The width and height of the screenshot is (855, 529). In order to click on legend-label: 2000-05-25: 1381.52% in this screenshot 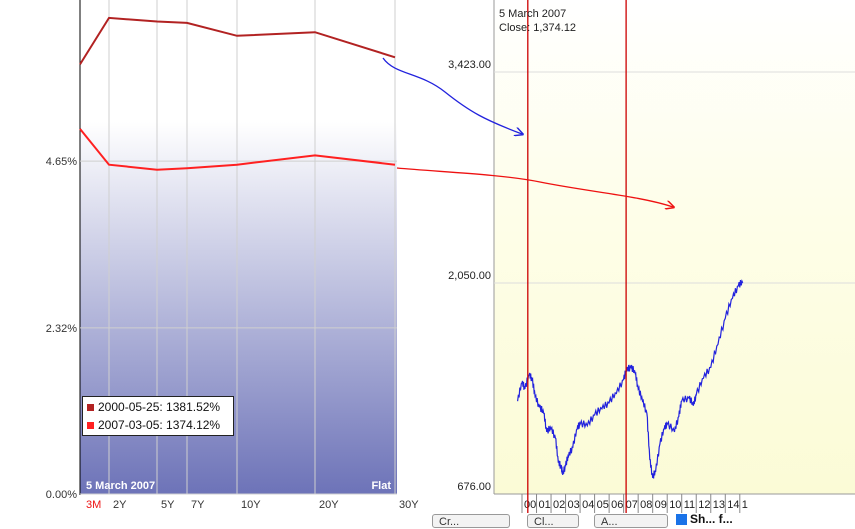, I will do `click(159, 407)`.